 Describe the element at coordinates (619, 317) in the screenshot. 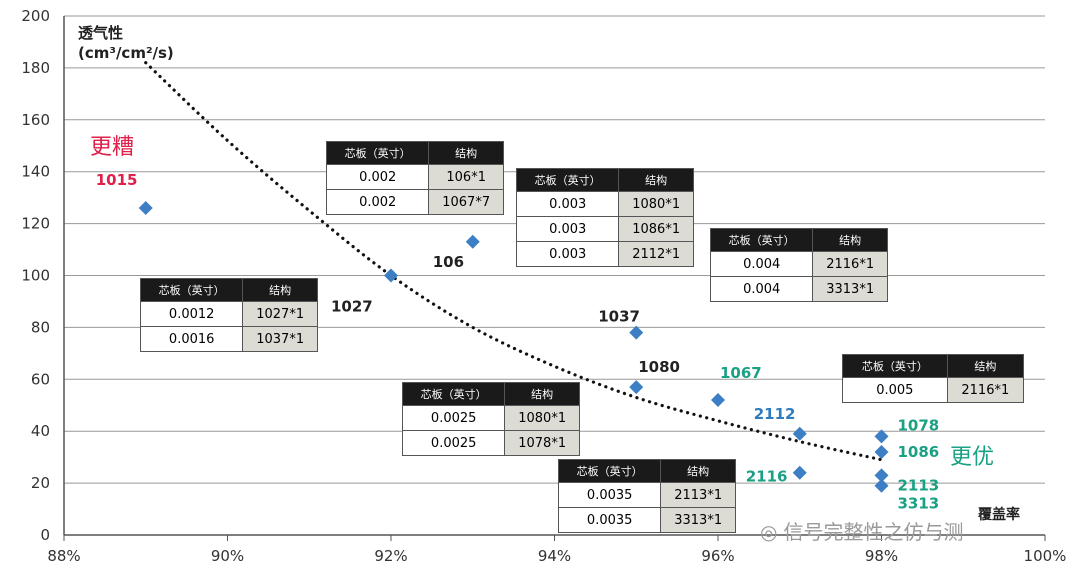

I see `data-point-label: 1037` at that location.